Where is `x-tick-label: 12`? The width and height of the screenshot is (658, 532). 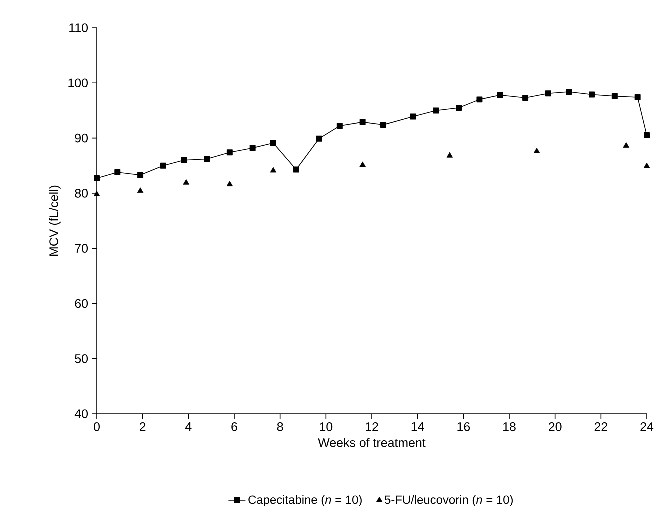
x-tick-label: 12 is located at coordinates (372, 427).